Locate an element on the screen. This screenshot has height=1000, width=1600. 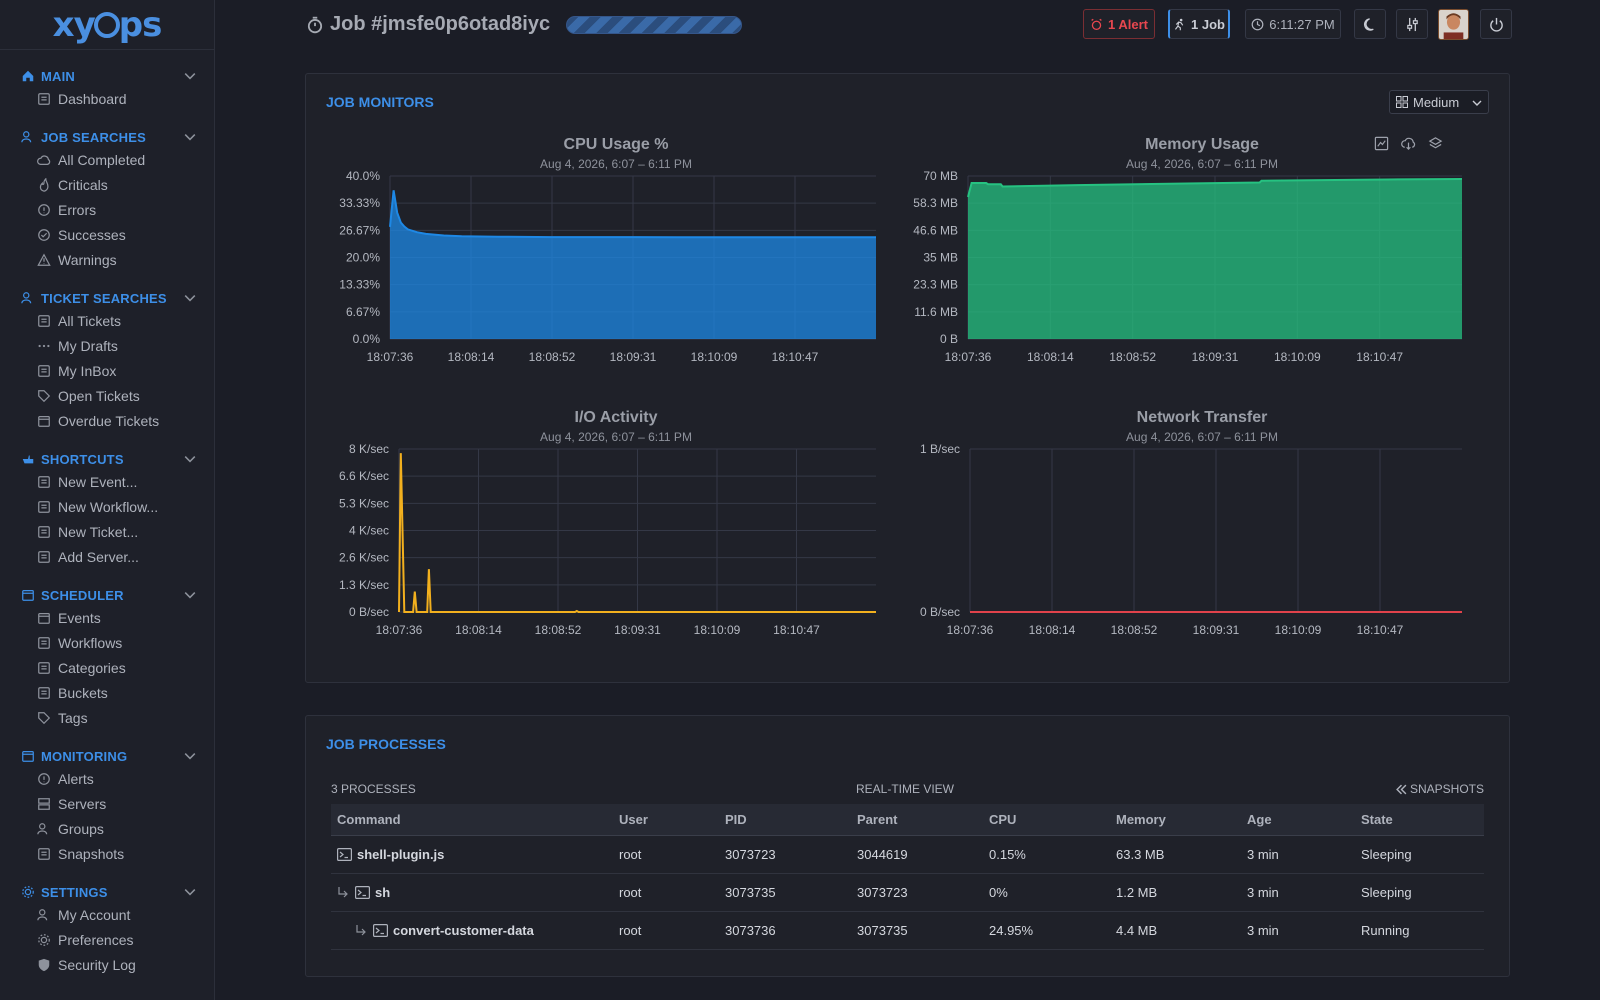
cloud-download-icon is located at coordinates (1408, 143).